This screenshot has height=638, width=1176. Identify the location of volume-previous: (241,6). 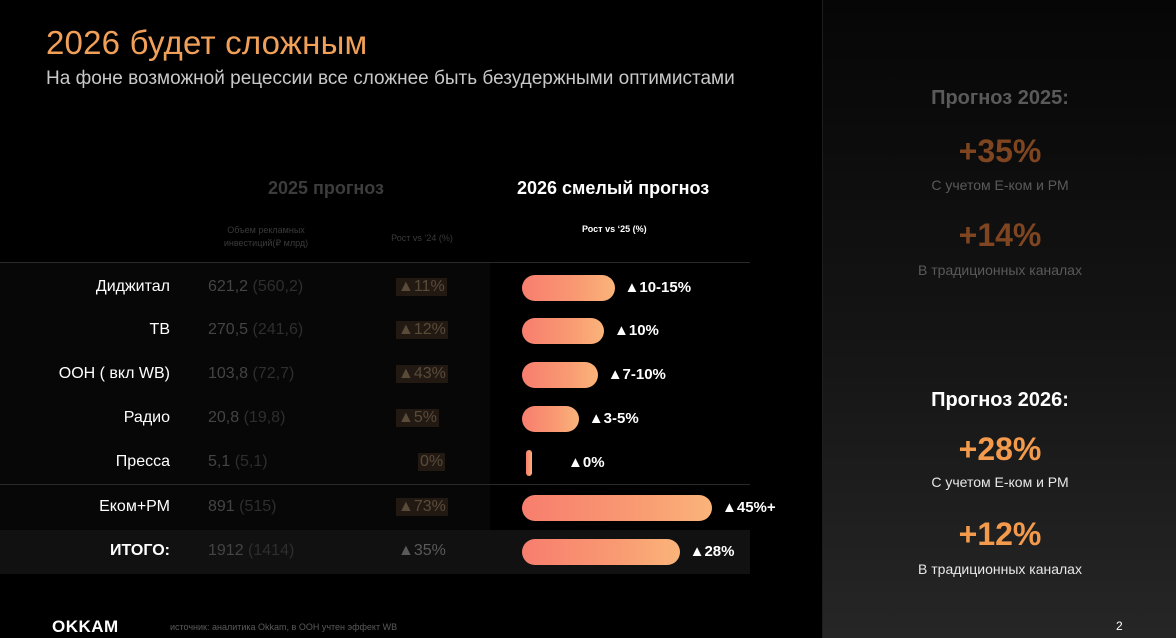
(278, 329).